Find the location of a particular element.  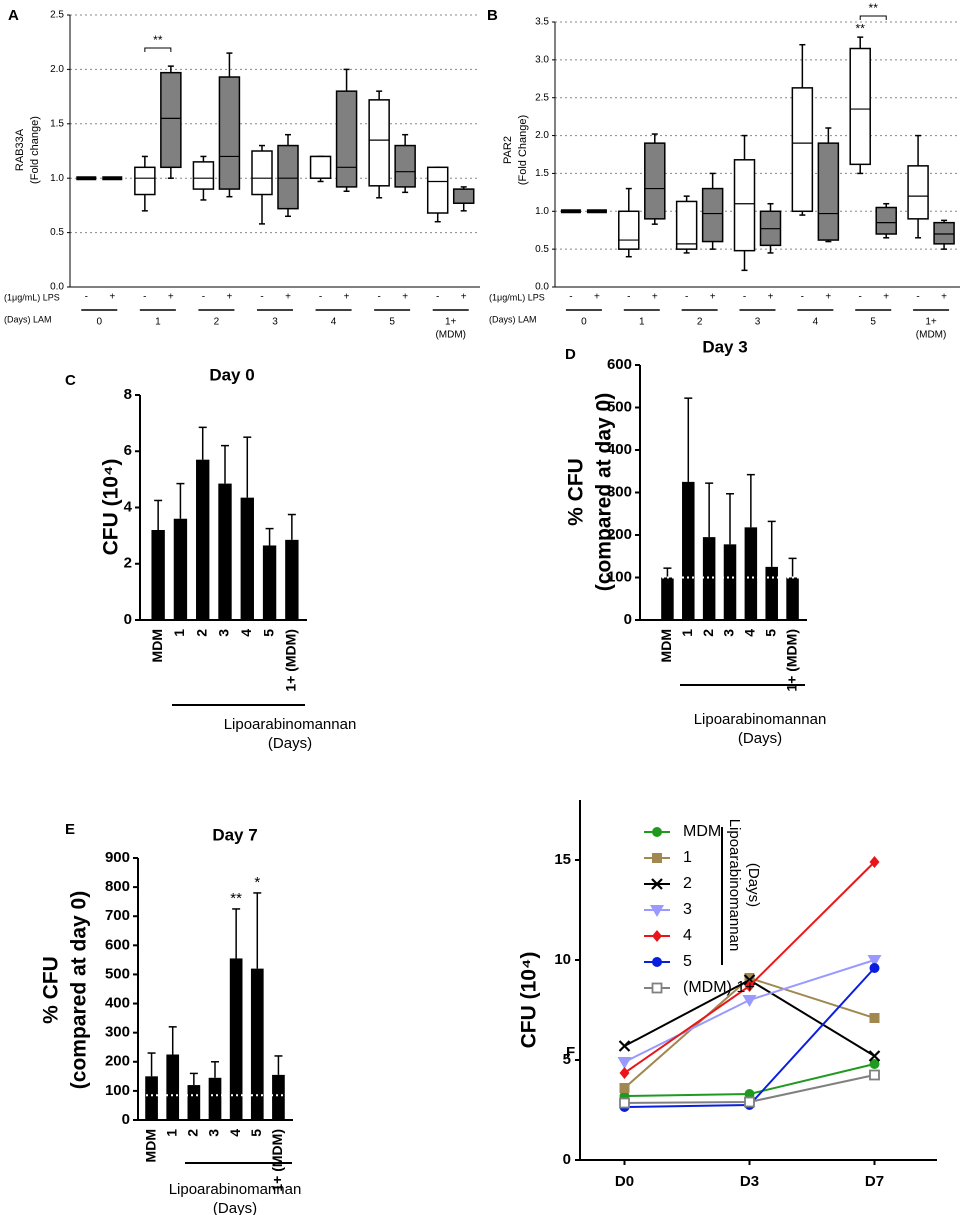

y-tick-label: 700 is located at coordinates (117, 915).